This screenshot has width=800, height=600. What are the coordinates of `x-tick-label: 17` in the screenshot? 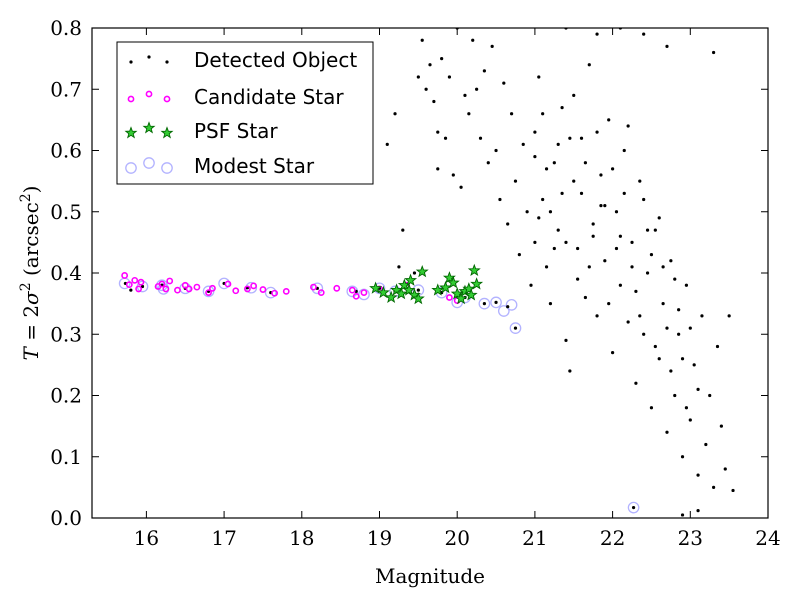 It's located at (223, 538).